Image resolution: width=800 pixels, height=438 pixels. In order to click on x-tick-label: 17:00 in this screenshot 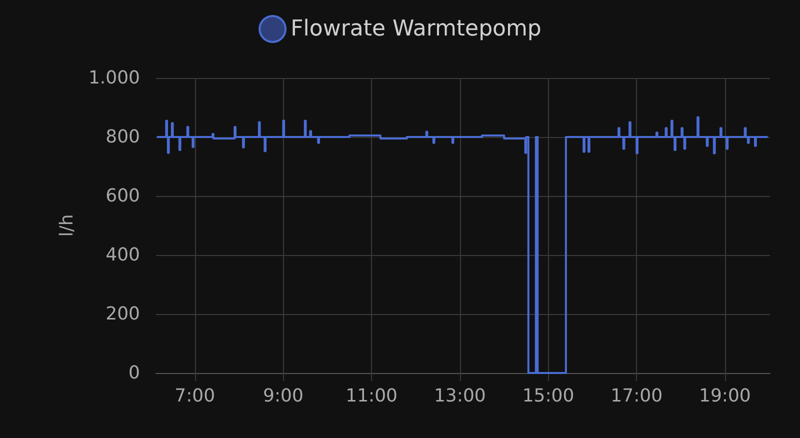, I will do `click(636, 396)`.